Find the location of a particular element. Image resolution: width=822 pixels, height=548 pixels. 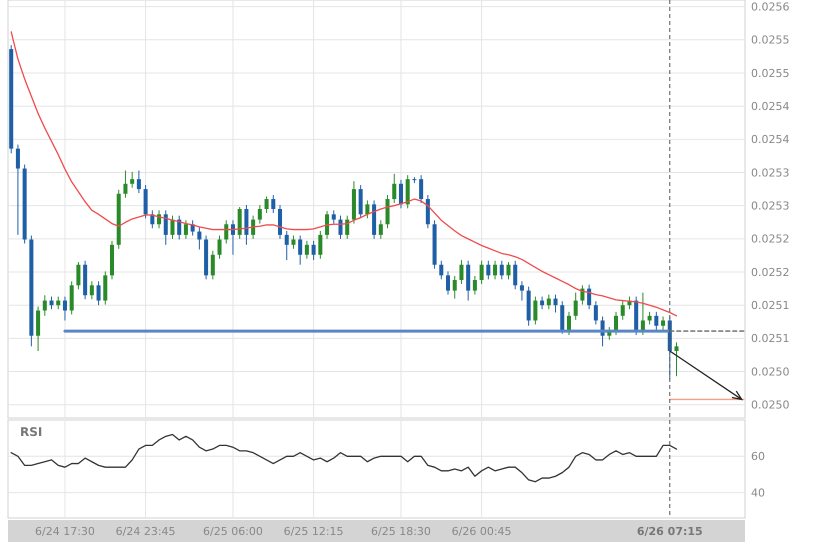

y-tick-label: 60 is located at coordinates (758, 457).